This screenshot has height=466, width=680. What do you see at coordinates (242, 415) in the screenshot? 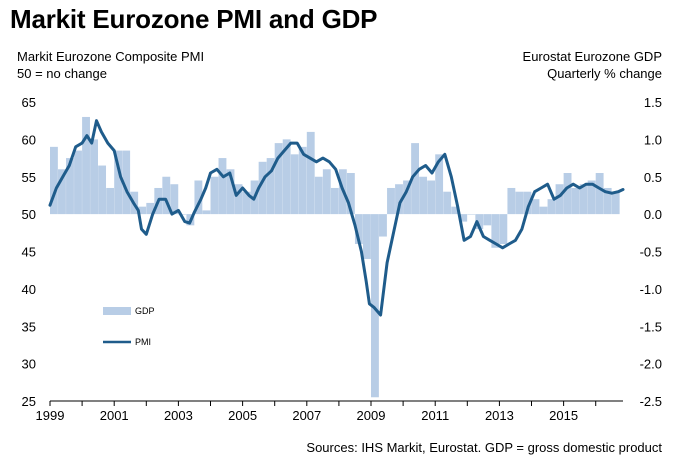
I see `x-tick-label: 2005` at bounding box center [242, 415].